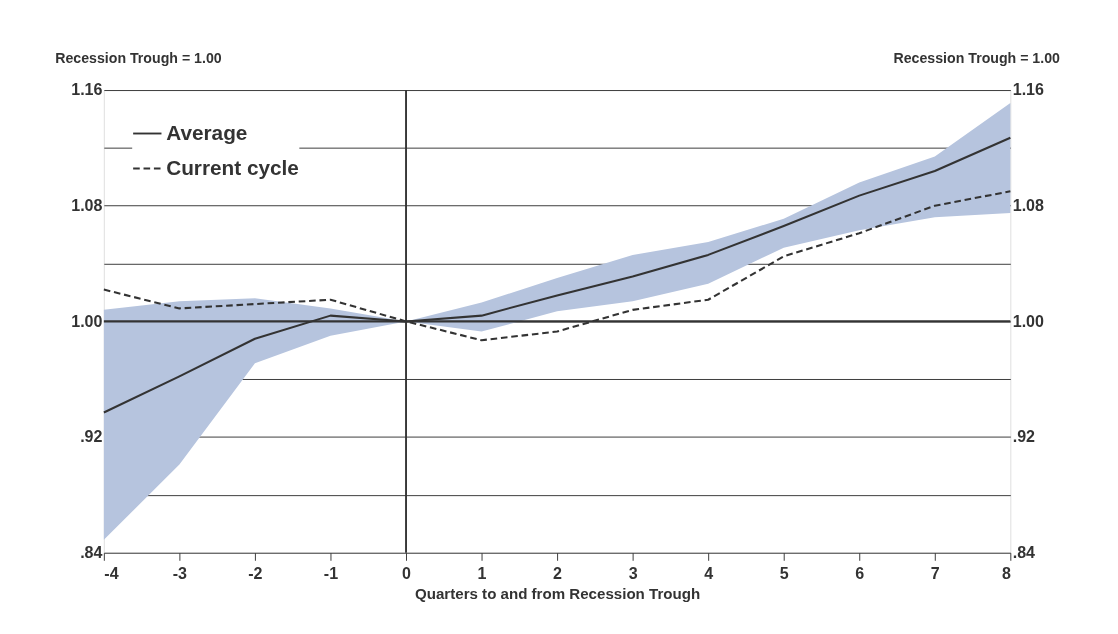 The image size is (1118, 634). Describe the element at coordinates (111, 572) in the screenshot. I see `x-tick-label: -4` at that location.